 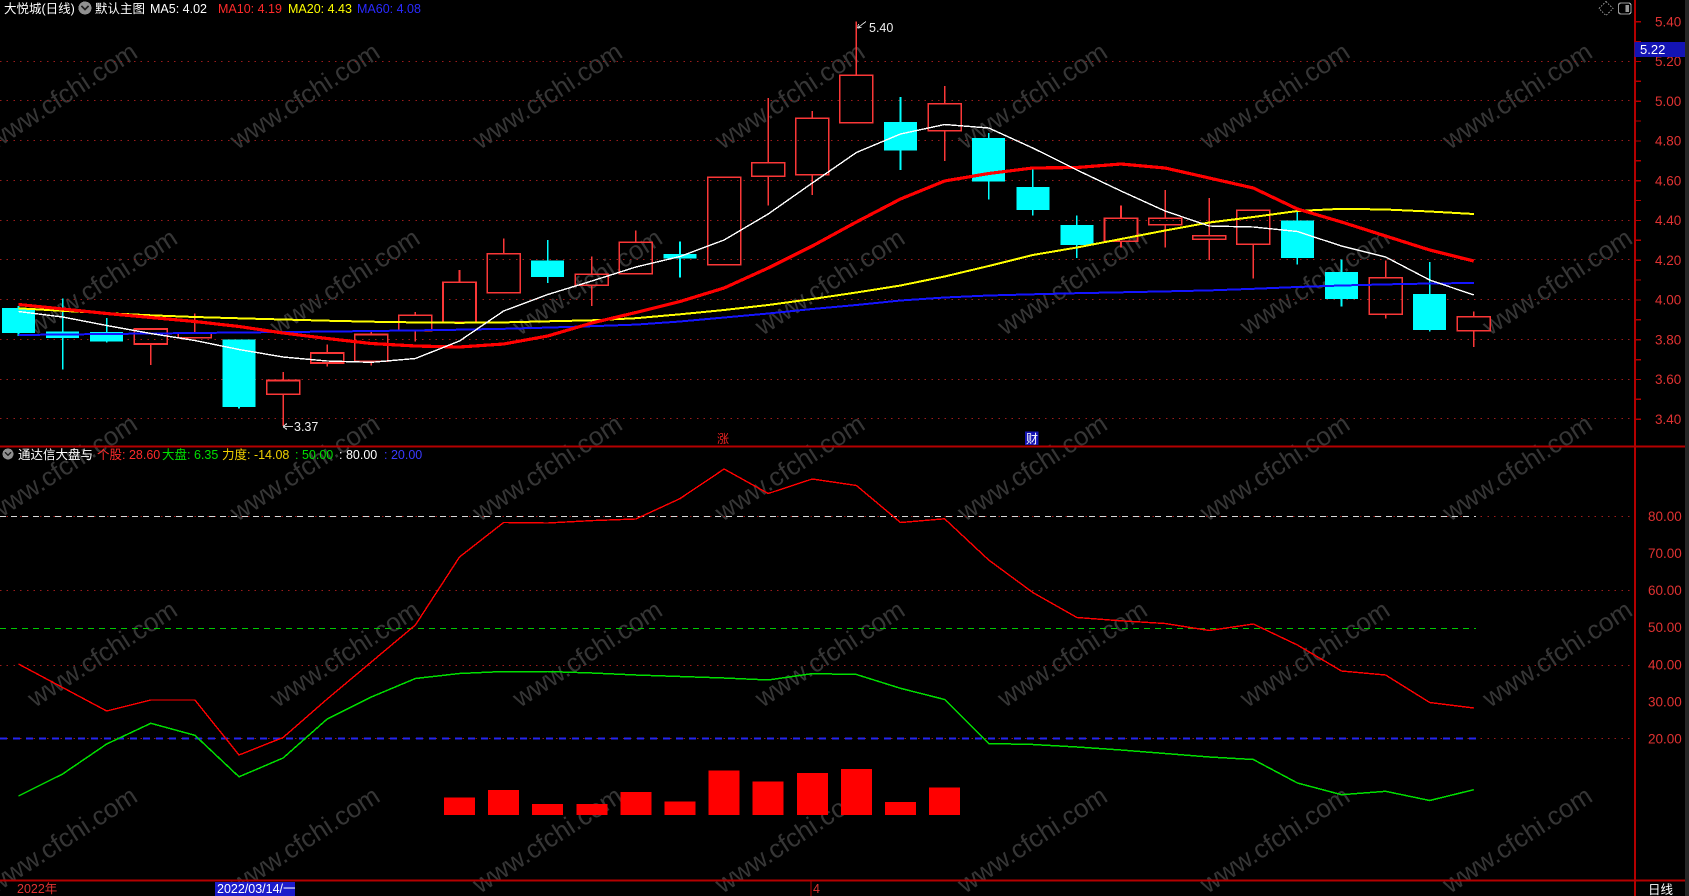 I want to click on svg-text: 个股: 28.60, so click(x=128, y=455).